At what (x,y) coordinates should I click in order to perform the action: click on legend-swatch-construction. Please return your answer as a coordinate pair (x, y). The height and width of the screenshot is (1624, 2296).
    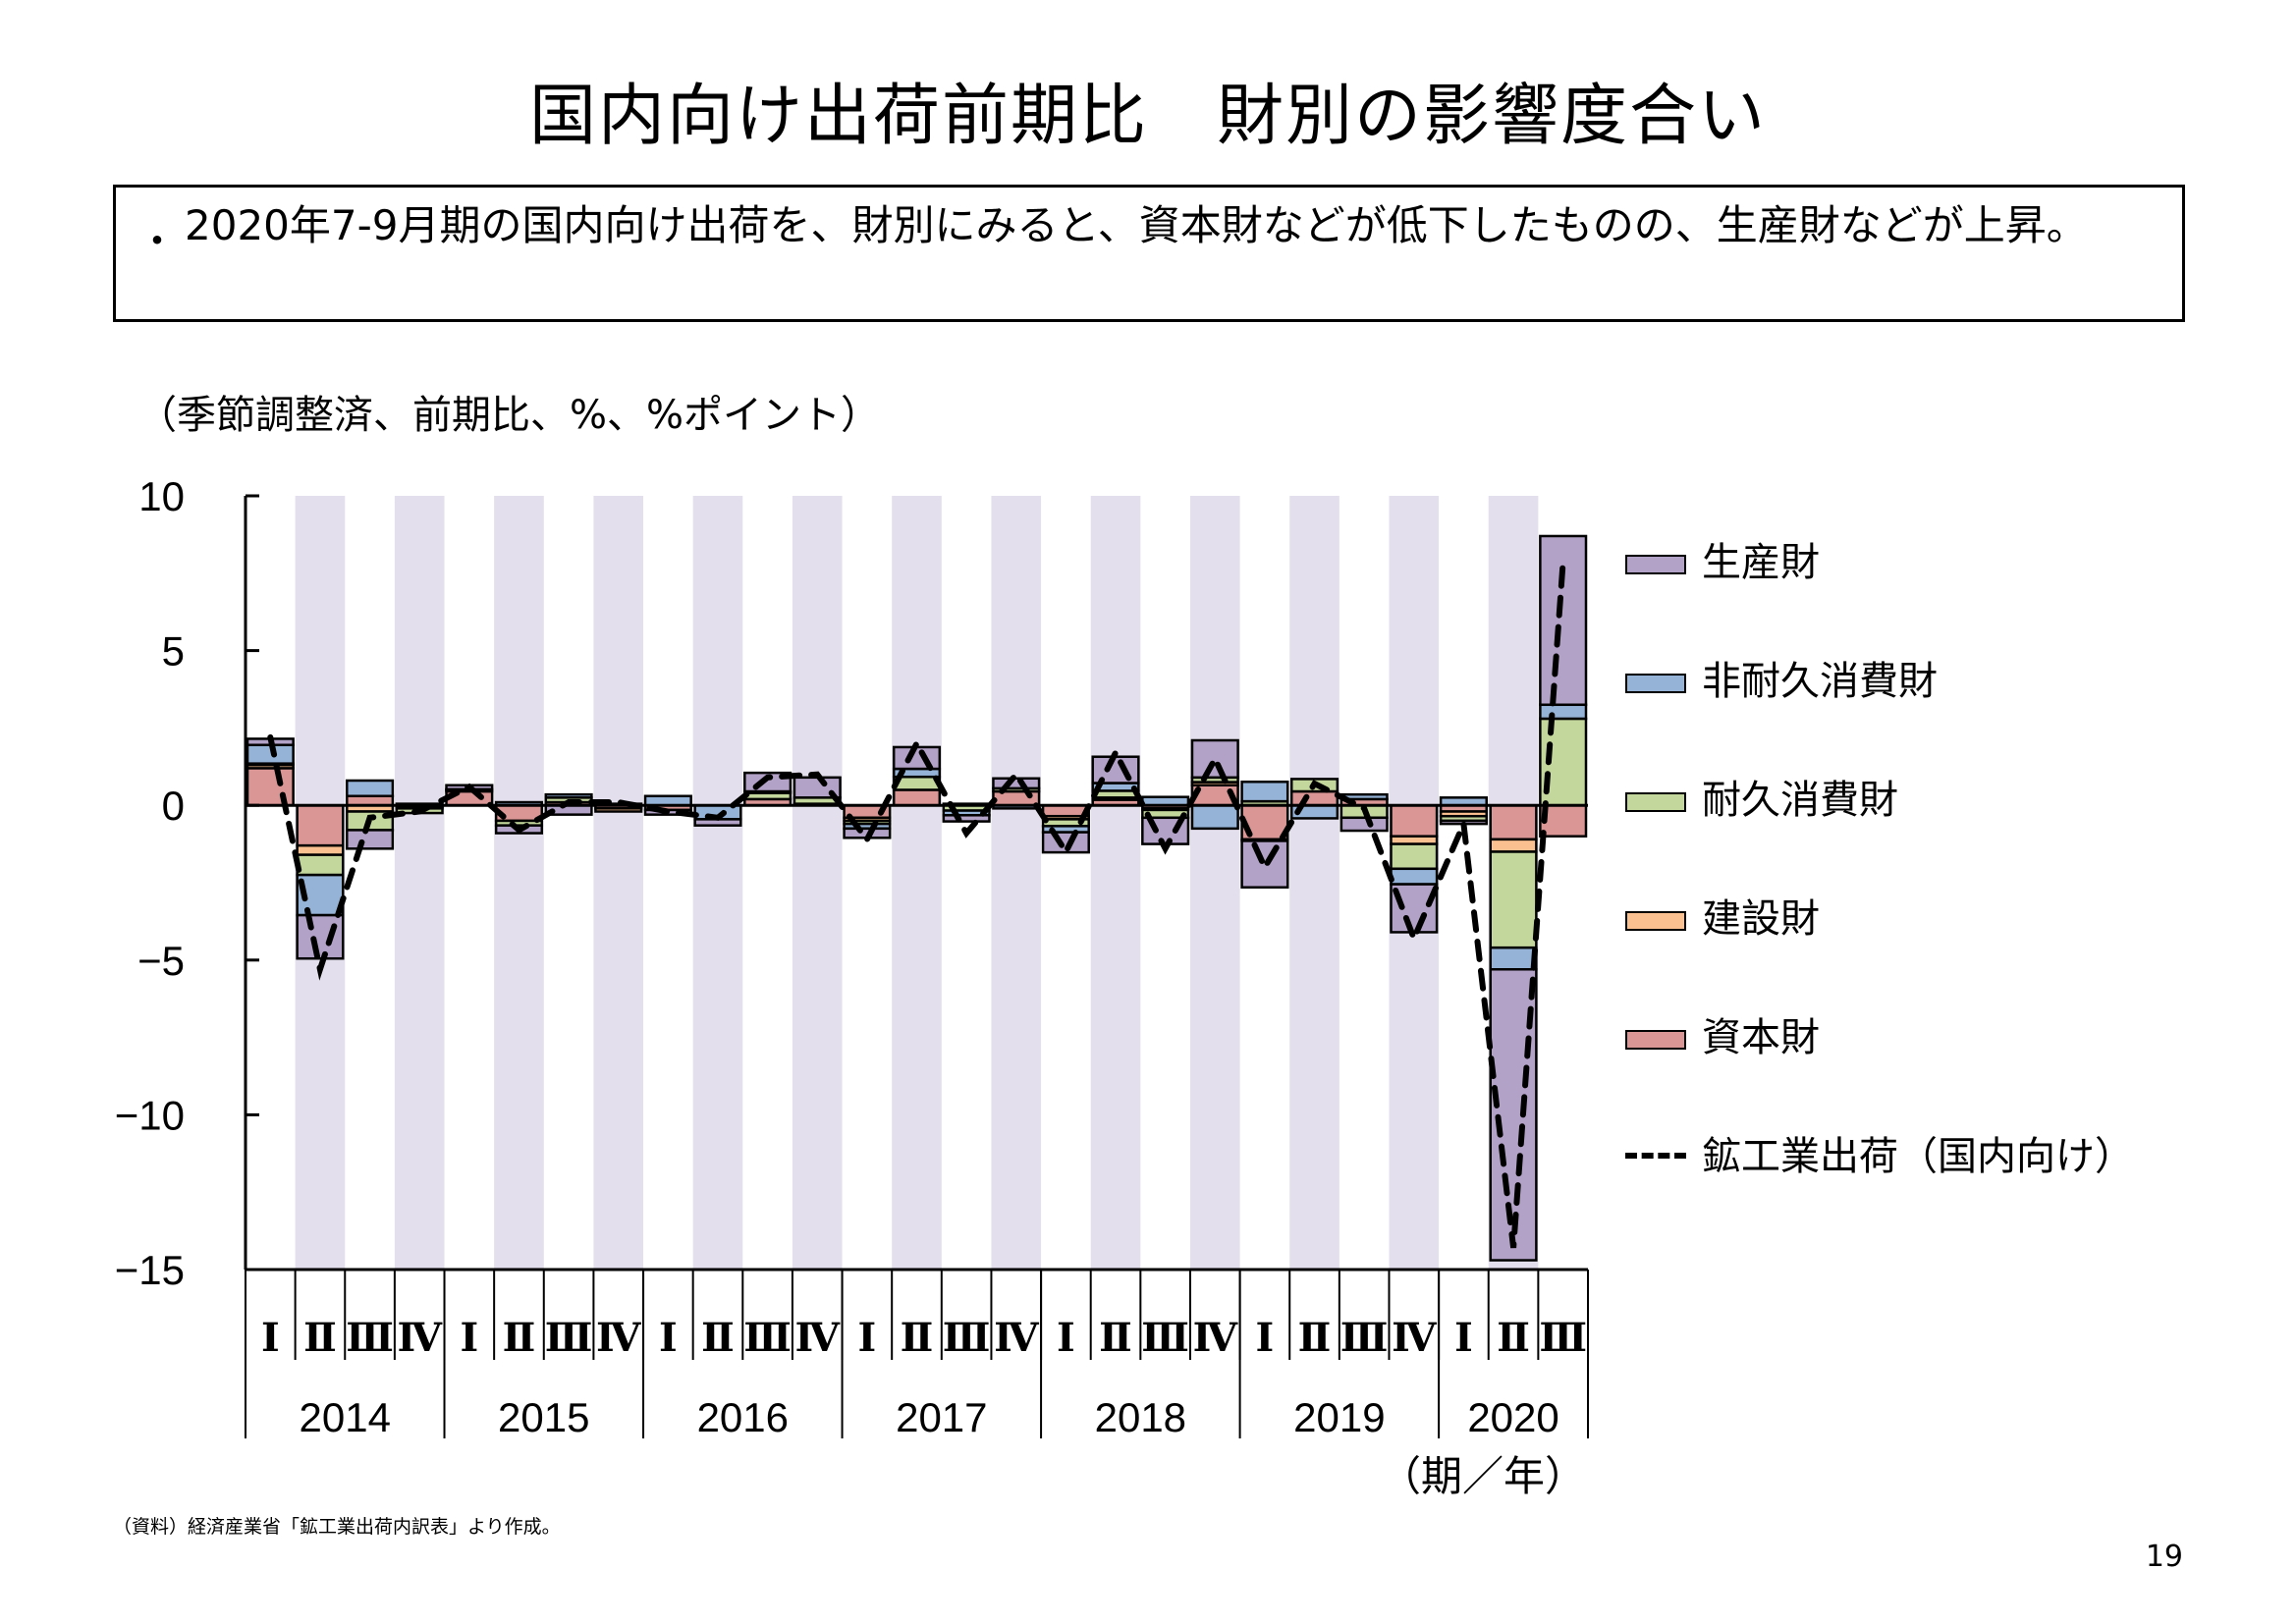
    Looking at the image, I should click on (1655, 921).